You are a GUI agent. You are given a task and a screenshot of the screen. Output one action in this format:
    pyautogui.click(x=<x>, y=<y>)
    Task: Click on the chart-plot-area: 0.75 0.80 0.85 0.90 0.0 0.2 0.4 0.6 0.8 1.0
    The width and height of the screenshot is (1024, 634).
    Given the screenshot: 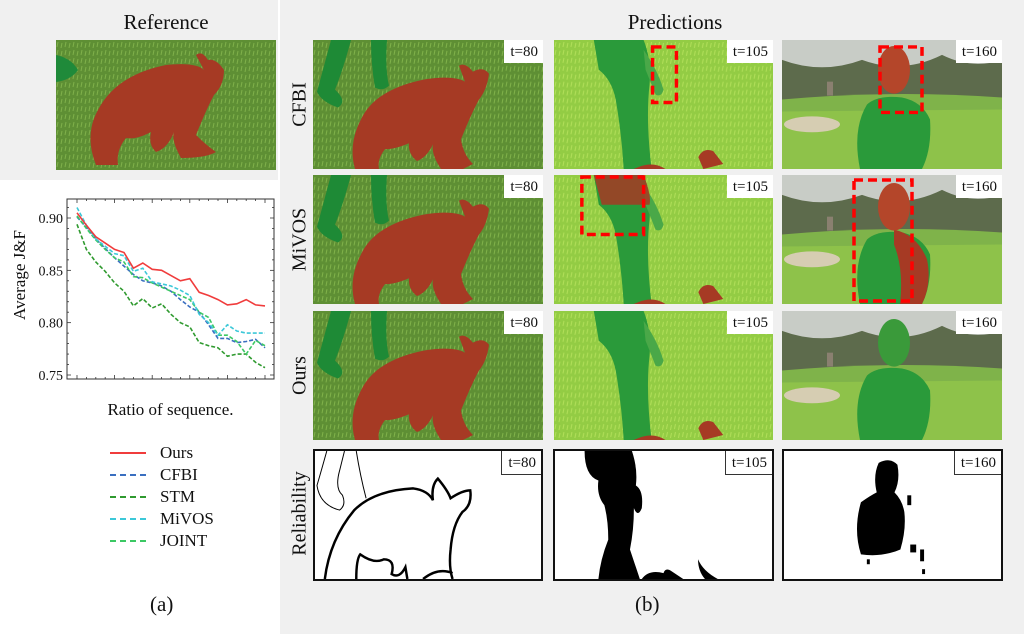 What is the action you would take?
    pyautogui.click(x=157, y=298)
    